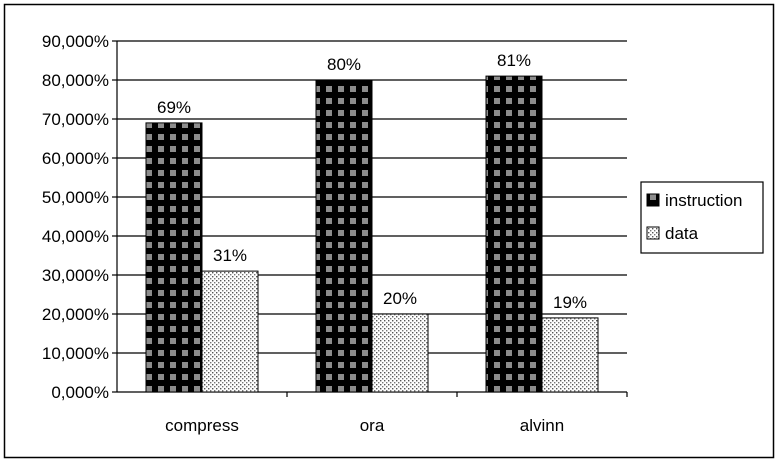  Describe the element at coordinates (75, 236) in the screenshot. I see `y-tick-label: 40,000%` at that location.